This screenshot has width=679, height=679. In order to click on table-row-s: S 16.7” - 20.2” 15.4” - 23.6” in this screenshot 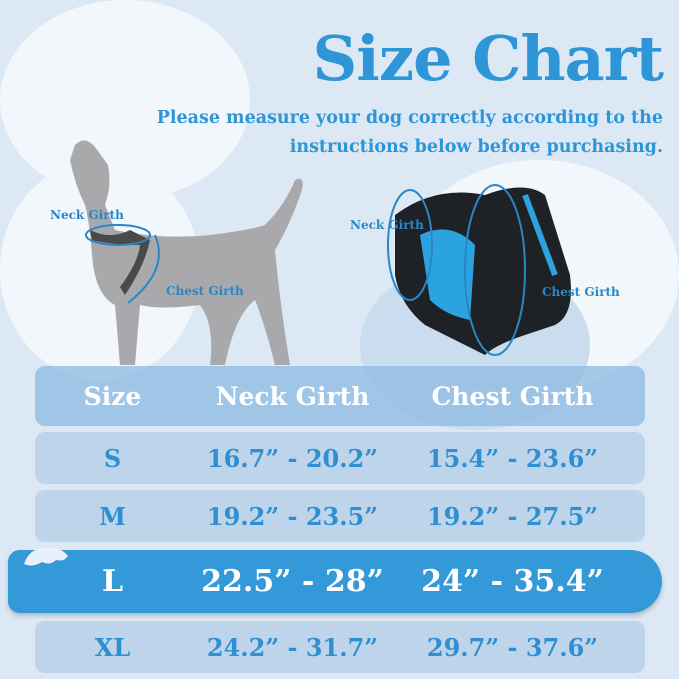, I will do `click(340, 458)`.